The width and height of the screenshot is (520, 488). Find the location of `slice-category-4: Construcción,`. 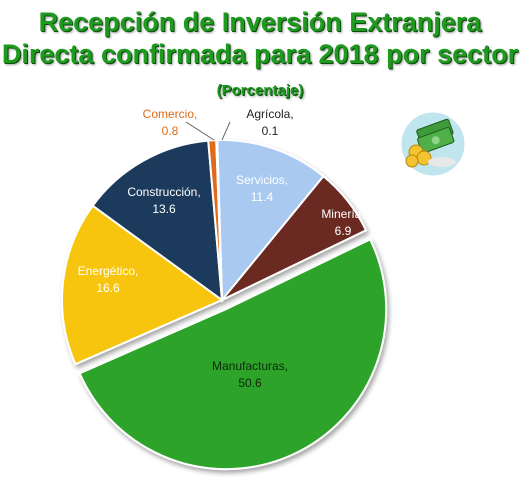

slice-category-4: Construcción, is located at coordinates (163, 192).